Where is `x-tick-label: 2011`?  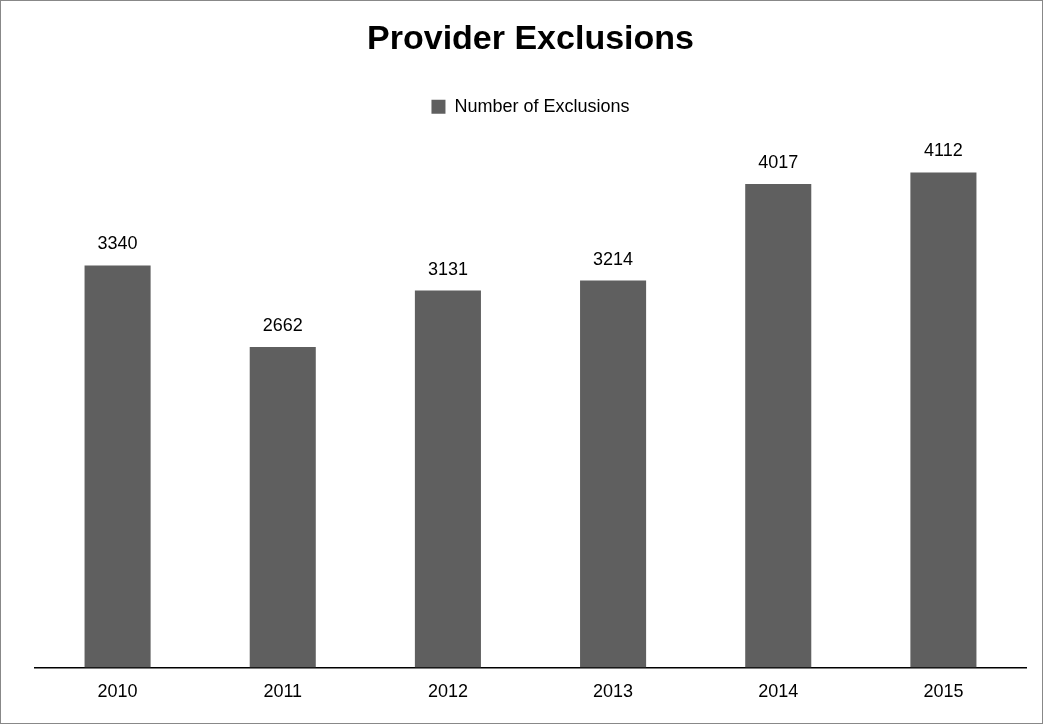 x-tick-label: 2011 is located at coordinates (283, 691).